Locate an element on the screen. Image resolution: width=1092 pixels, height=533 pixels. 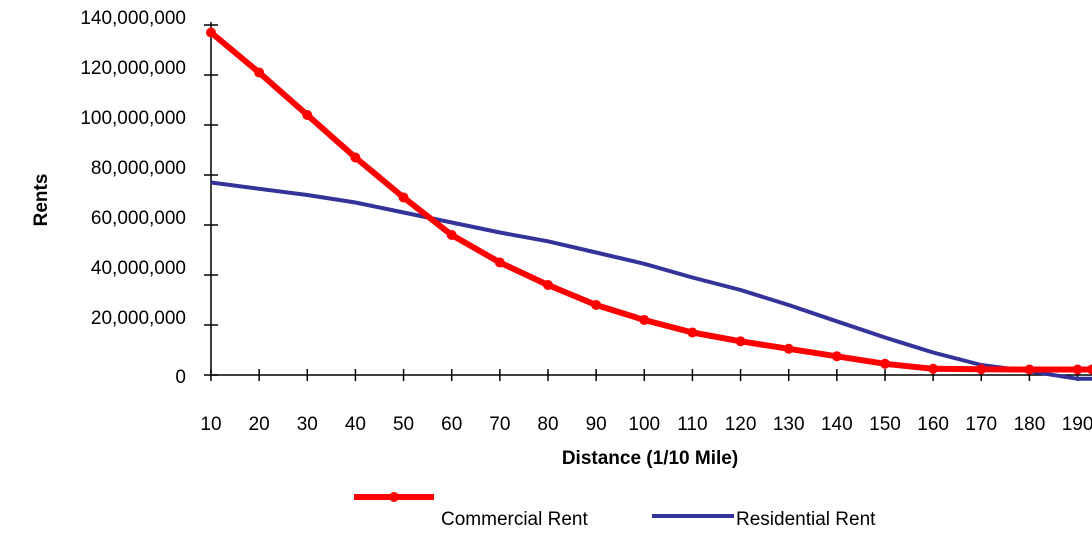
x-tick-label: 140 is located at coordinates (837, 424).